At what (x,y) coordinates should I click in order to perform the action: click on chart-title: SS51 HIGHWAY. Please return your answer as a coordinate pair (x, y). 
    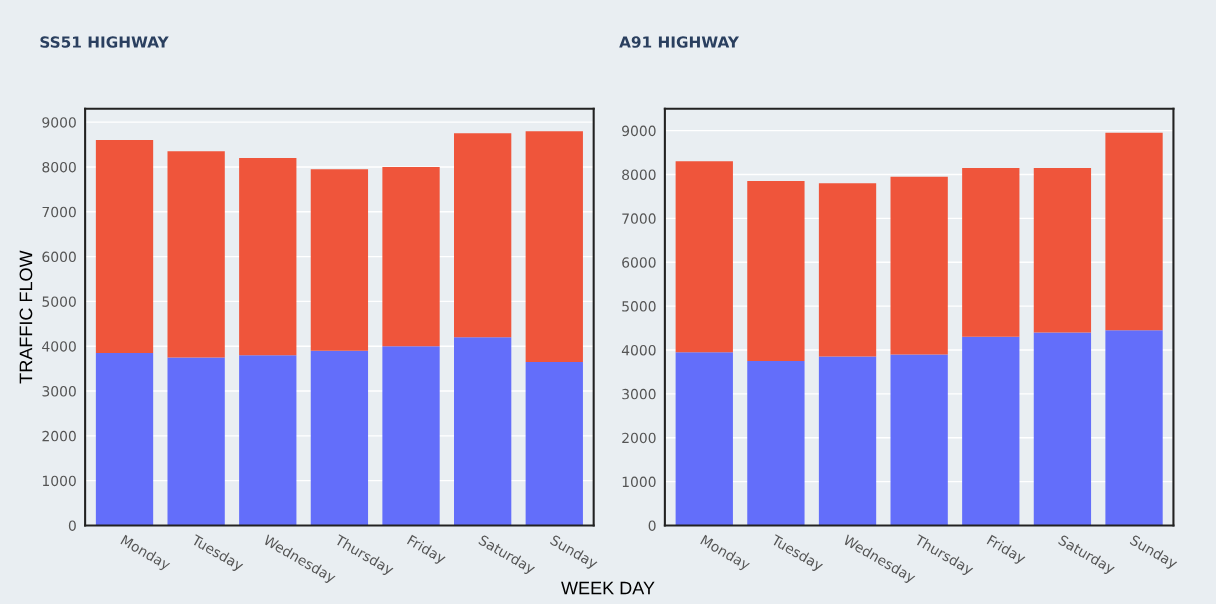
    Looking at the image, I should click on (104, 42).